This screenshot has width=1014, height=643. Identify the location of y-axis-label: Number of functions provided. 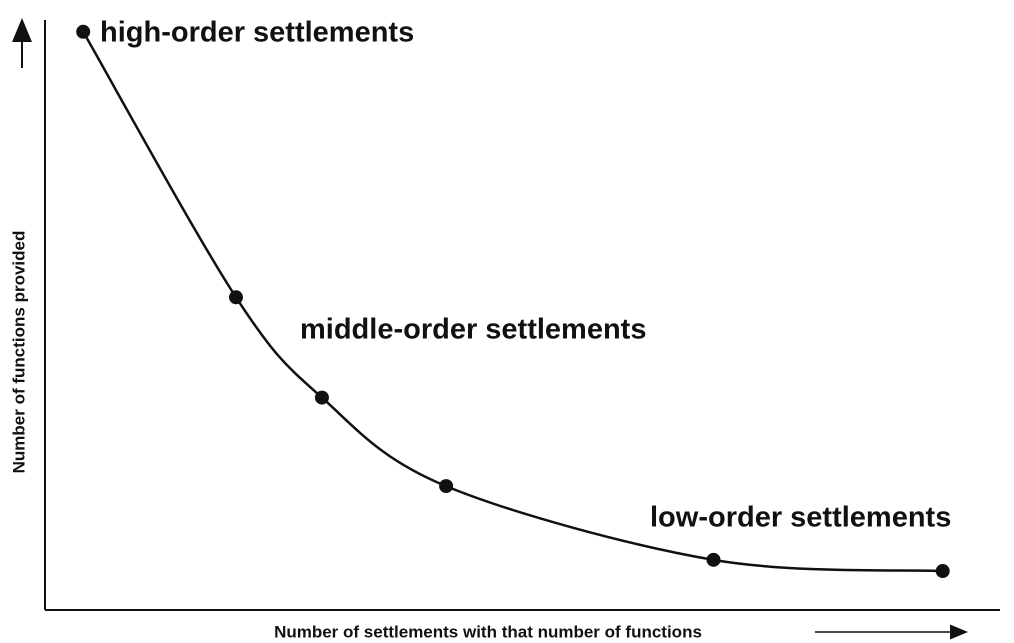
(18, 352).